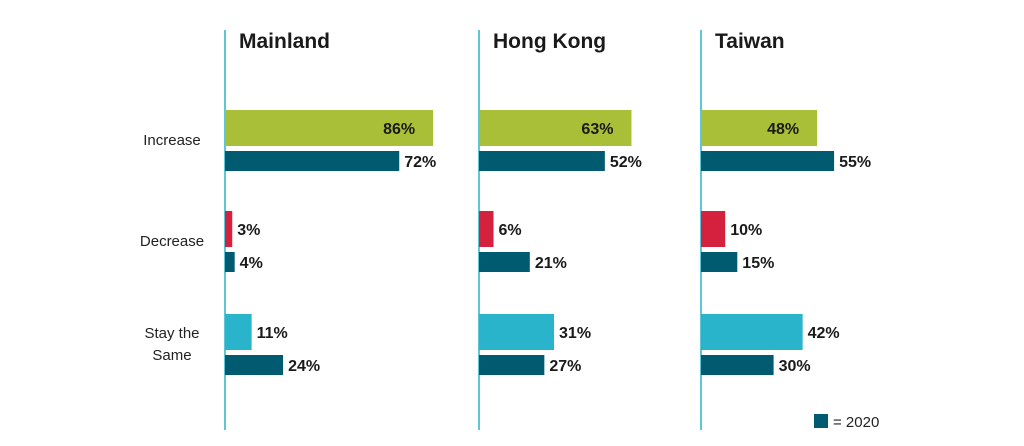 This screenshot has height=446, width=1024. I want to click on data-label-current: 48%, so click(783, 129).